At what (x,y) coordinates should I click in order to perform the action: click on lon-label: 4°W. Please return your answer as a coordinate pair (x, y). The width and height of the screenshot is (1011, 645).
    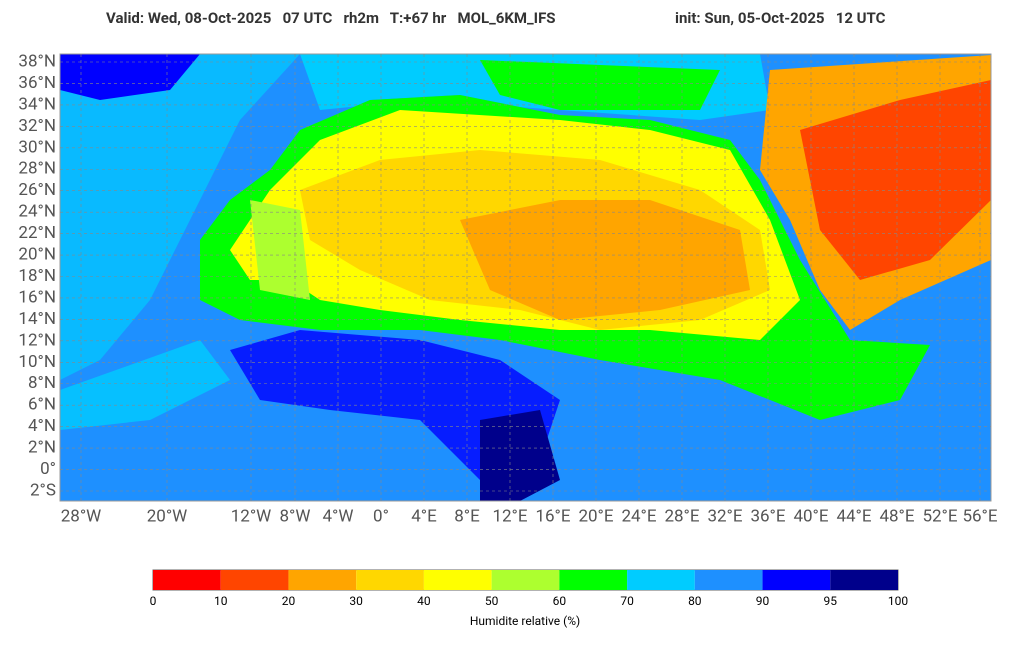
    Looking at the image, I should click on (338, 516).